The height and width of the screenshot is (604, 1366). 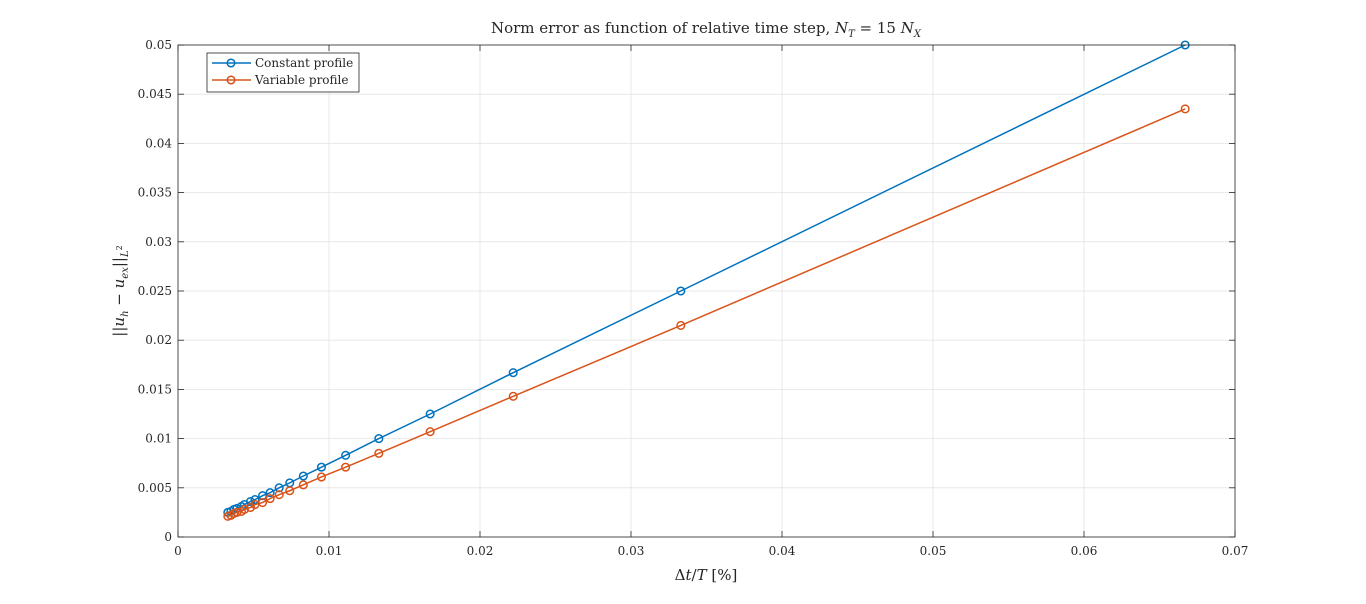 I want to click on y-tick-label: 0.025, so click(x=155, y=291).